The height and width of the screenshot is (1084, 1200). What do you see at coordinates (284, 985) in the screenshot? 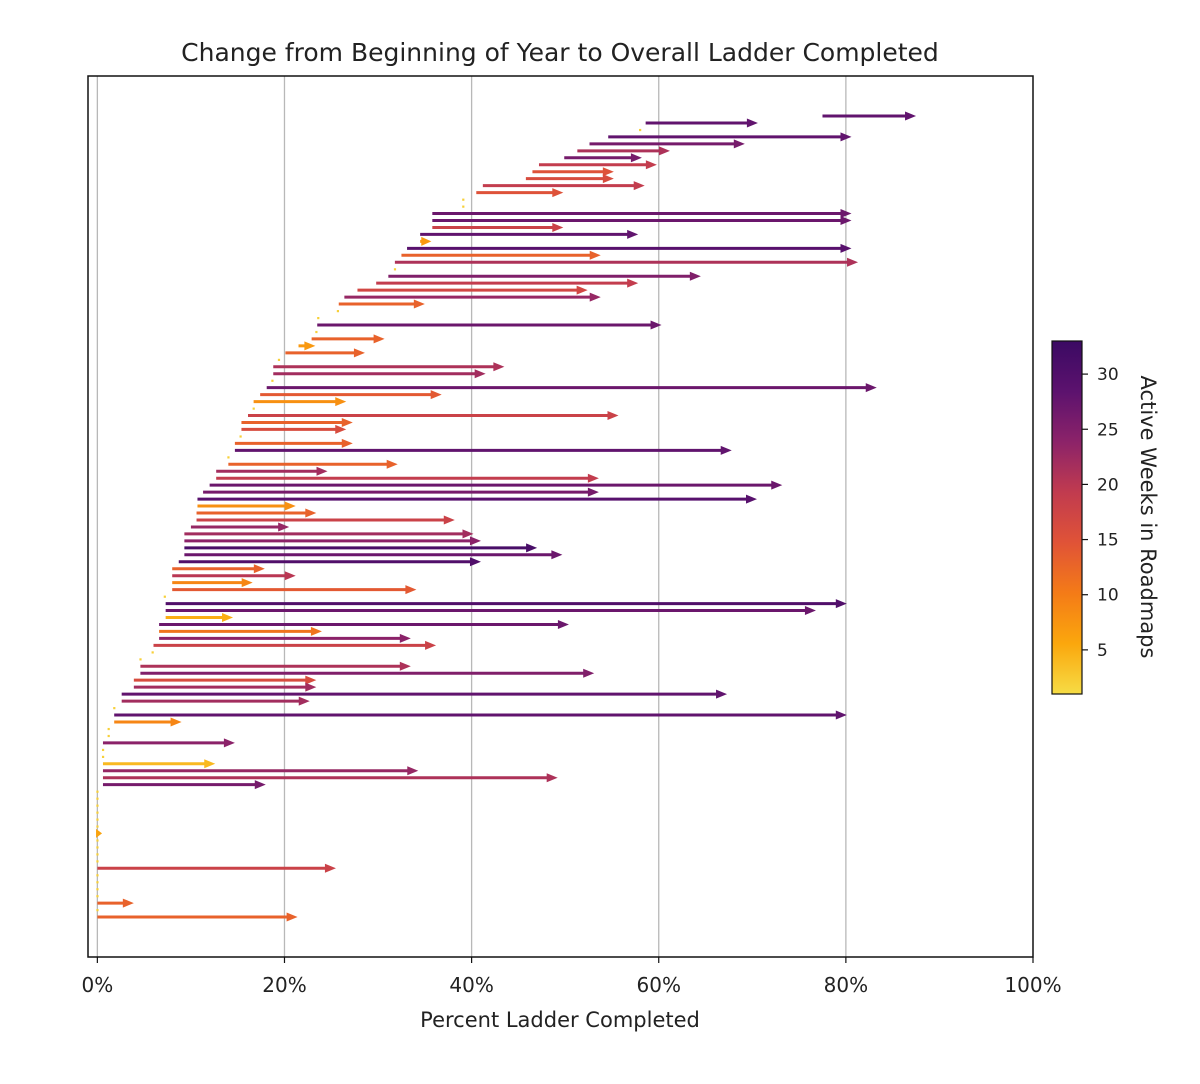
I see `x-tick-label: 20%` at bounding box center [284, 985].